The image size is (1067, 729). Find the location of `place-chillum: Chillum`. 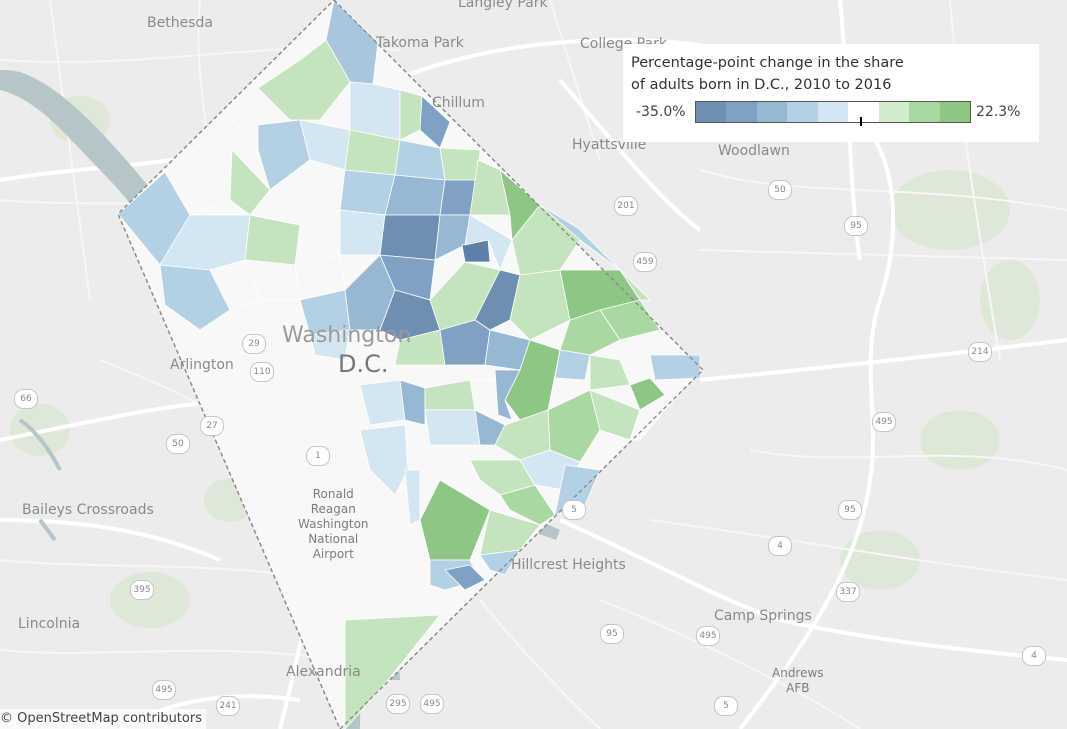

place-chillum: Chillum is located at coordinates (458, 103).